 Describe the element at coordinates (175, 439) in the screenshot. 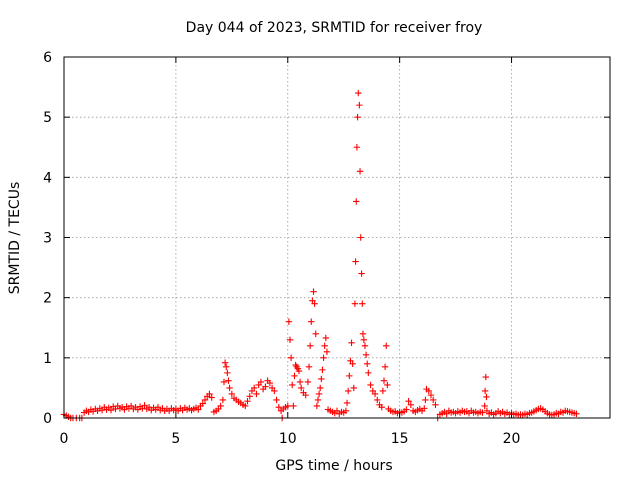

I see `x-tick-label: 5` at that location.